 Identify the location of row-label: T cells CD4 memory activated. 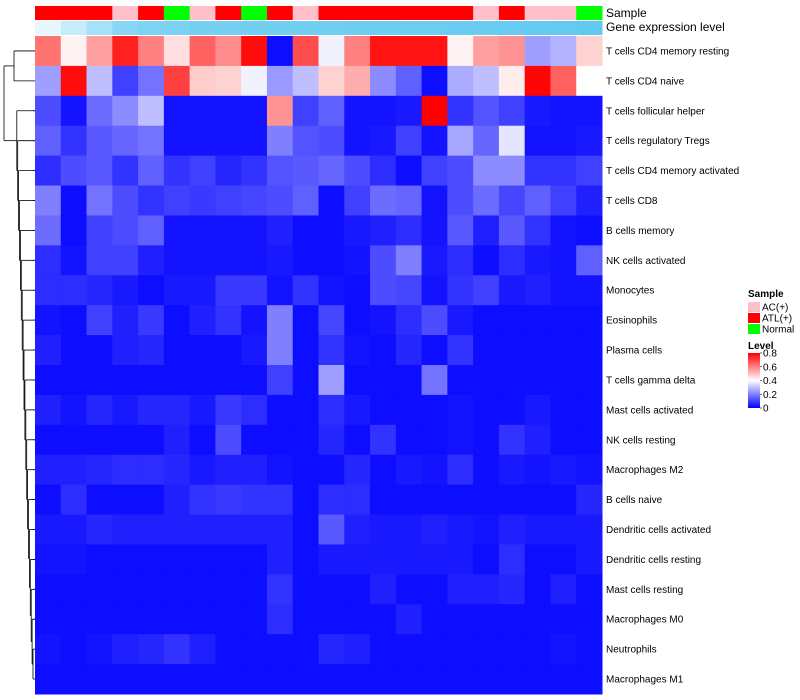
(672, 171).